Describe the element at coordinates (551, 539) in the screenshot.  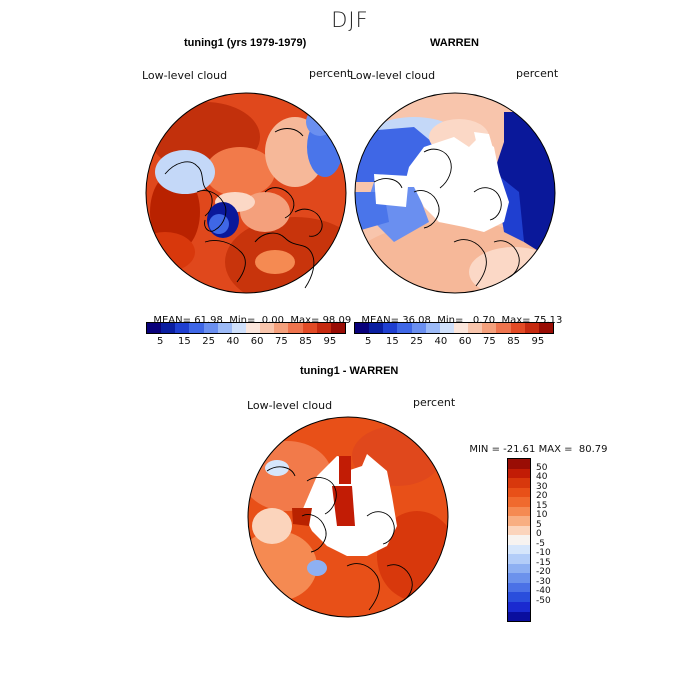
I see `diff-colorbar-ticks: 50 40 30 20 15 10 5 0 -5 -10 -15 -20 -30 -40 -50` at that location.